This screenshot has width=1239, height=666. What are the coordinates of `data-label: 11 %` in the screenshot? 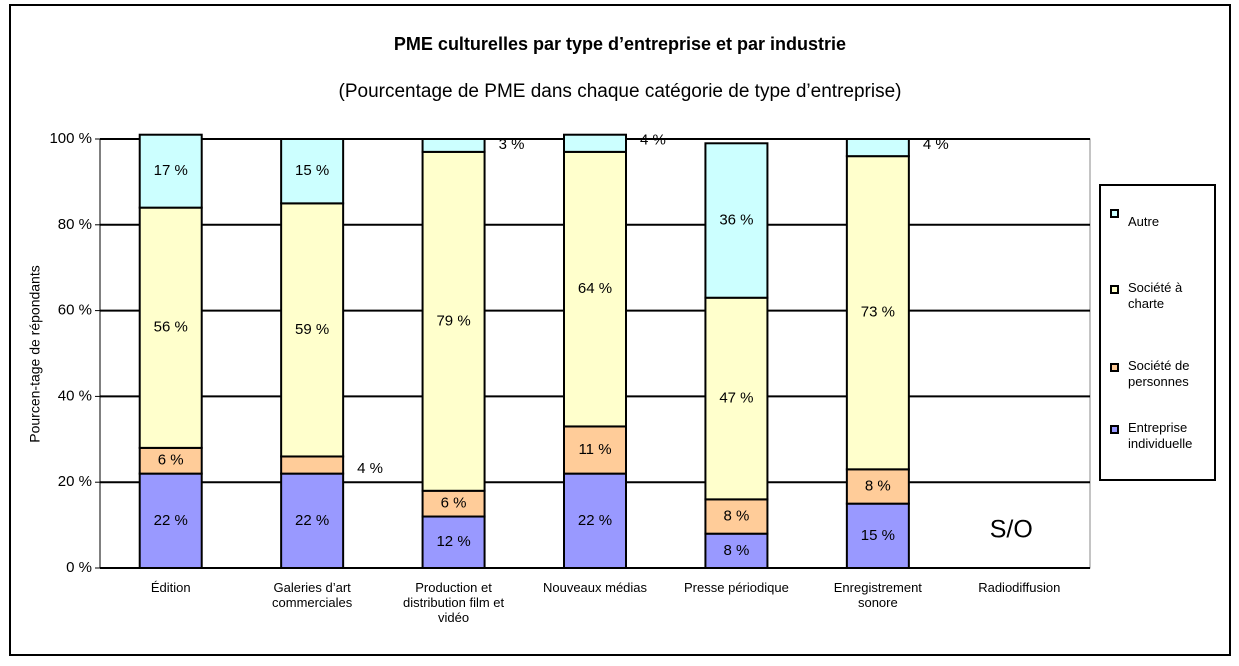 It's located at (594, 449).